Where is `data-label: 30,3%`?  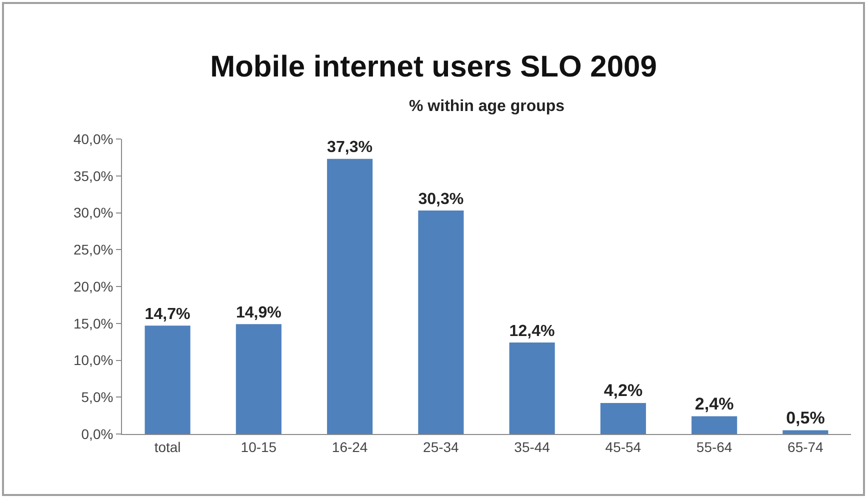
data-label: 30,3% is located at coordinates (441, 199).